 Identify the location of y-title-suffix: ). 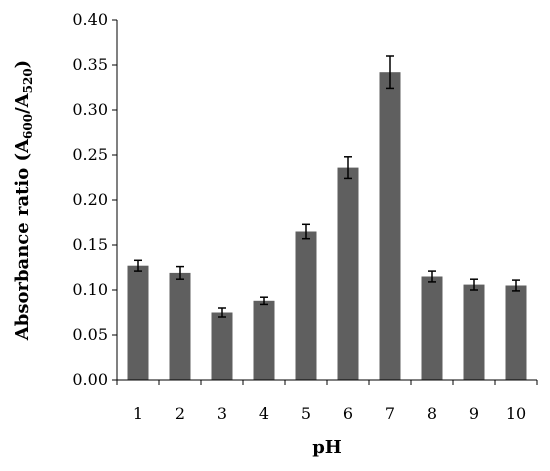
(22, 64).